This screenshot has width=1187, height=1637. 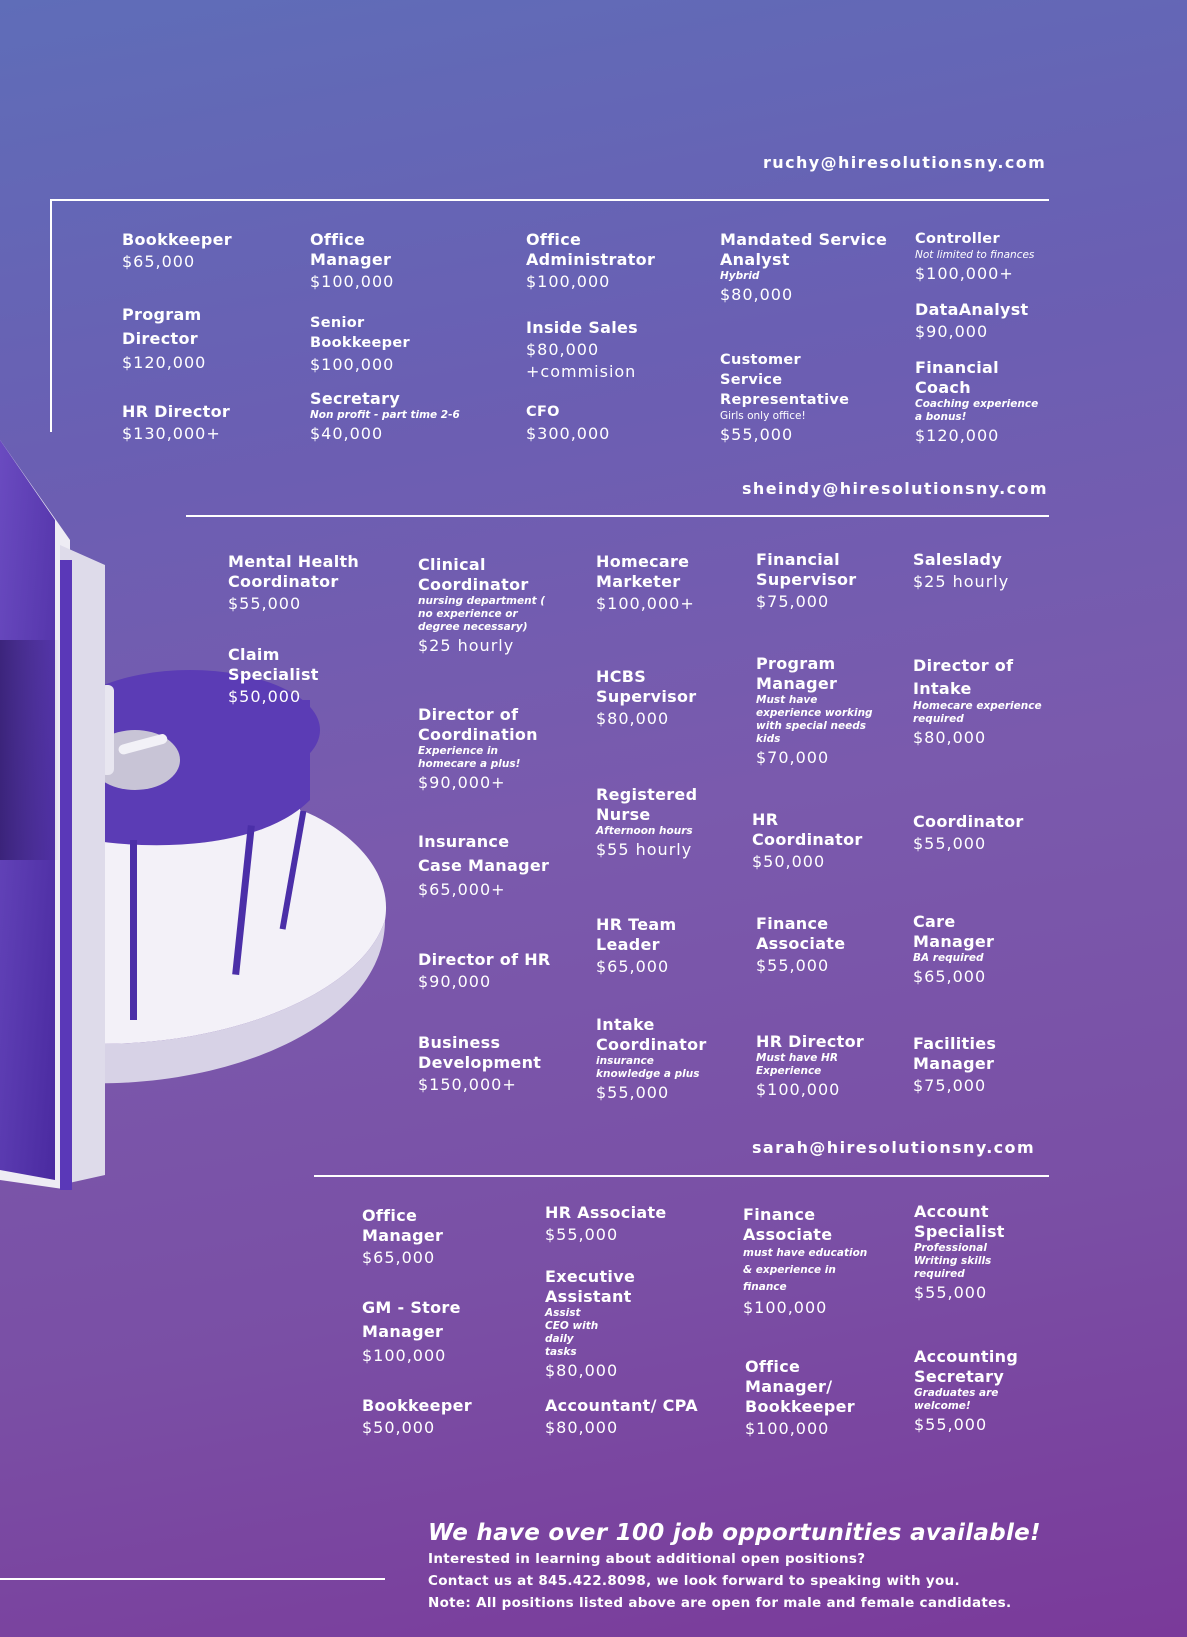 I want to click on job-title: GM - Store Manager, so click(x=411, y=1319).